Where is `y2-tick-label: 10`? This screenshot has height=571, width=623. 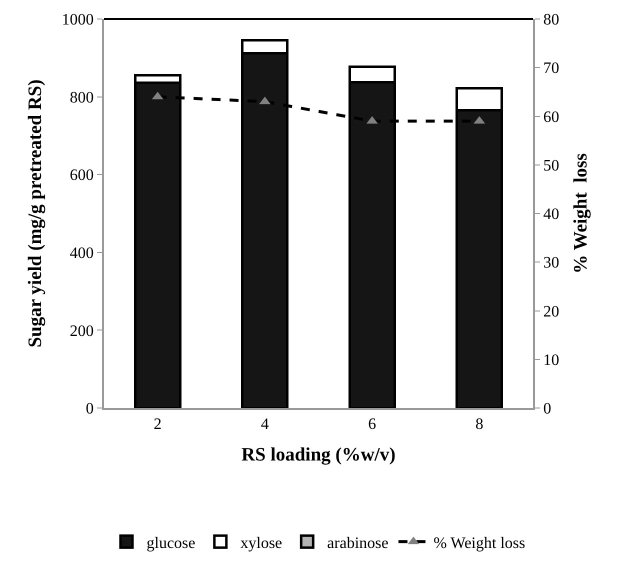 y2-tick-label: 10 is located at coordinates (551, 360).